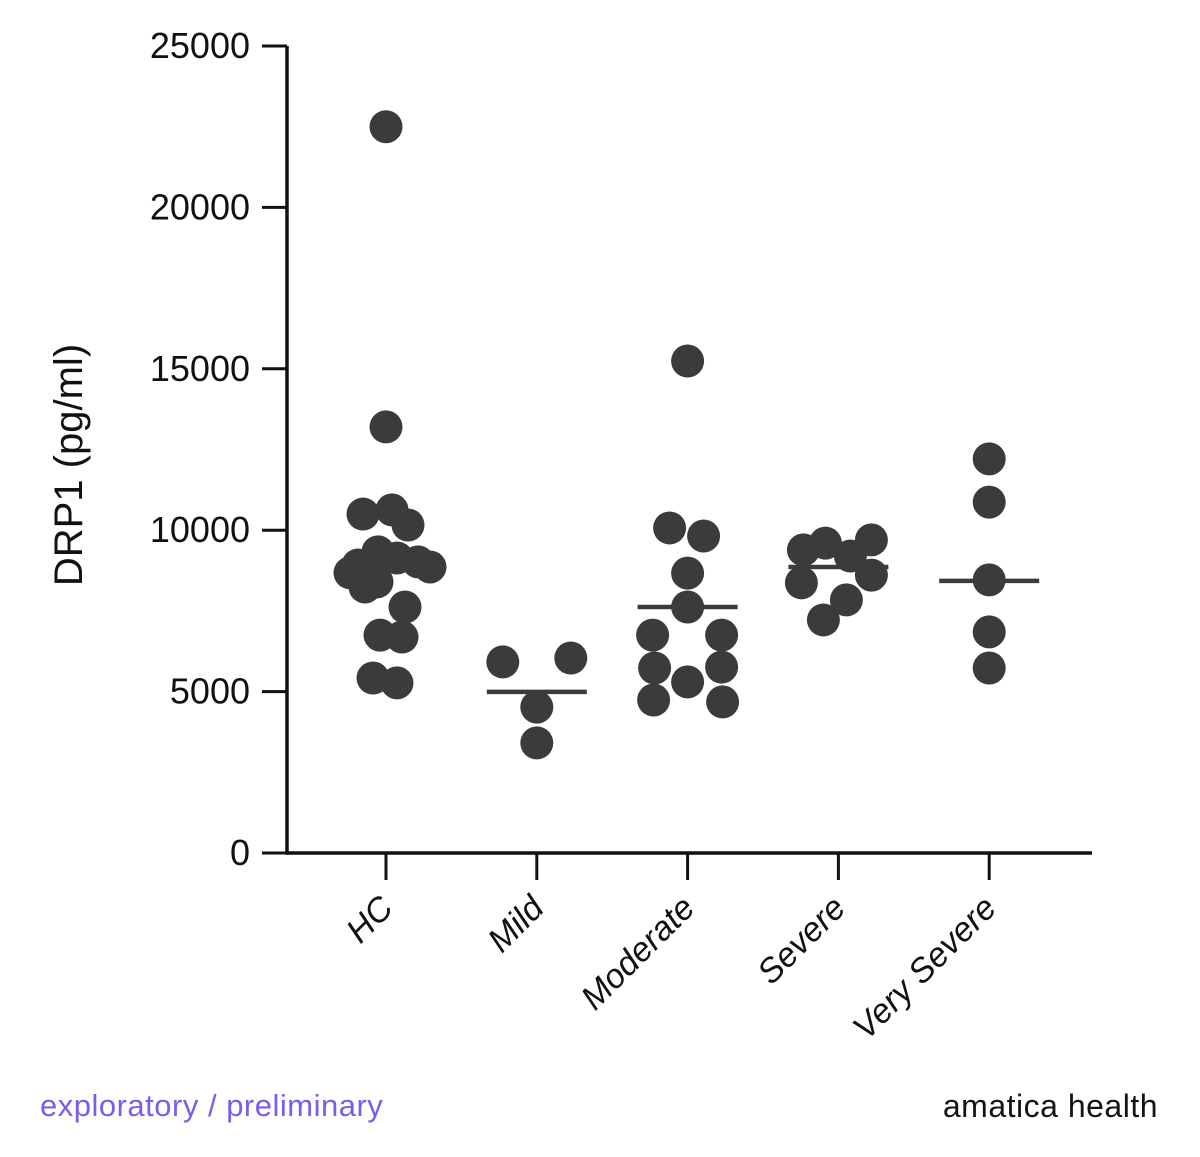  What do you see at coordinates (200, 45) in the screenshot?
I see `y-tick-label: 25000` at bounding box center [200, 45].